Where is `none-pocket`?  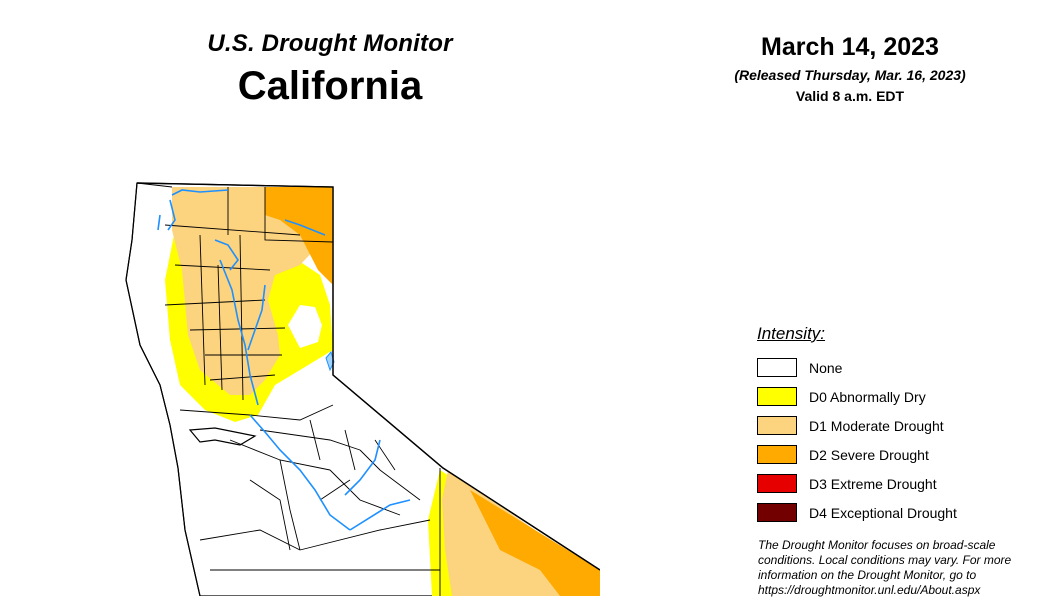
none-pocket is located at coordinates (305, 326).